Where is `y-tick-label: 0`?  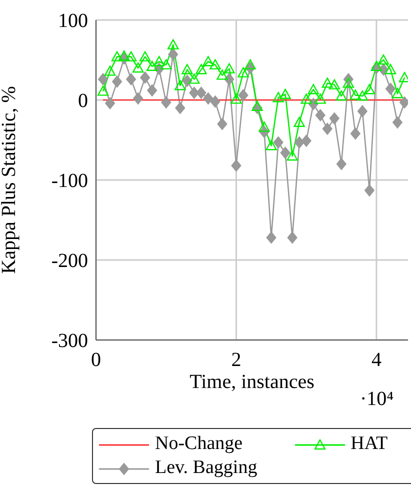 y-tick-label: 0 is located at coordinates (83, 101).